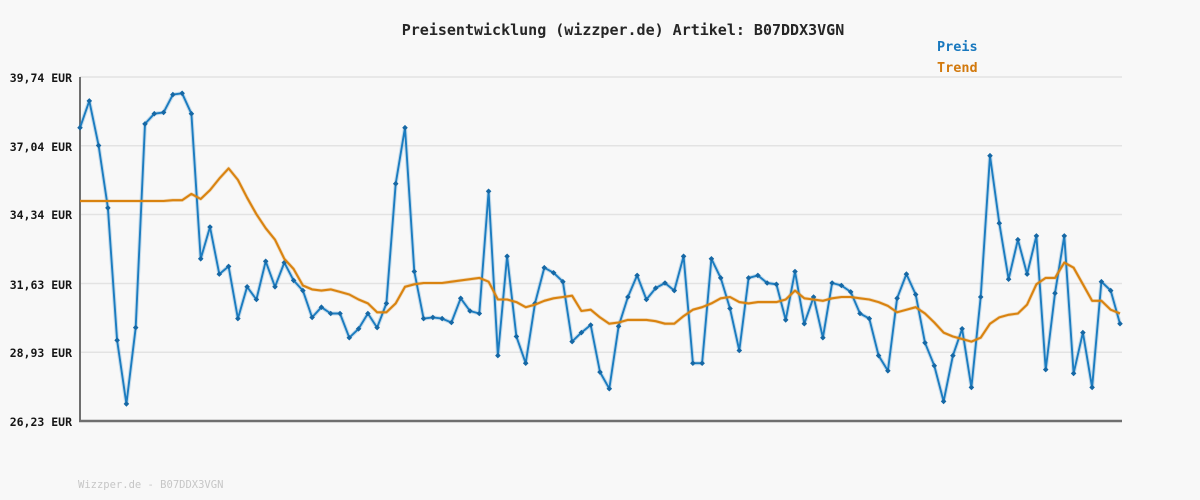  Describe the element at coordinates (40, 285) in the screenshot. I see `y-tick-label: 31,63 EUR` at that location.